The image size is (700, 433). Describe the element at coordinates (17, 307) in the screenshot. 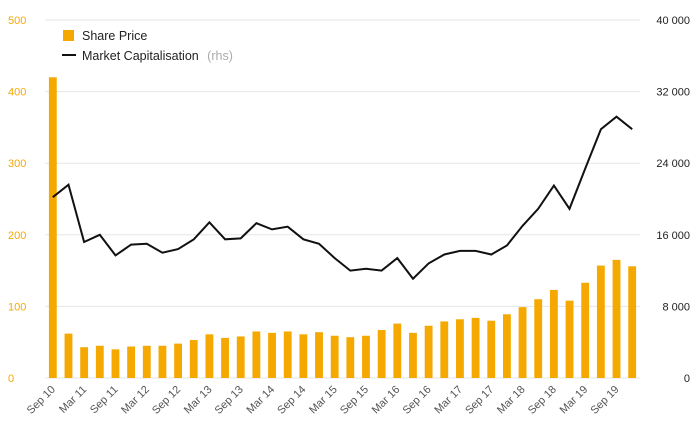

I see `left-tick-label: 100` at that location.